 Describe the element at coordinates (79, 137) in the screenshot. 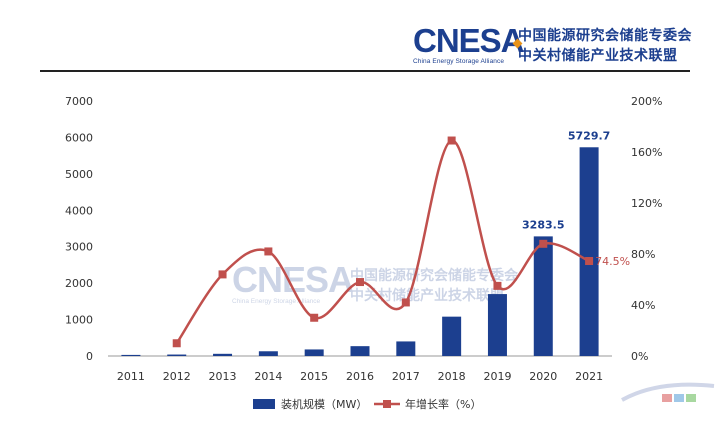

I see `y-left-tick-label: 6000` at that location.